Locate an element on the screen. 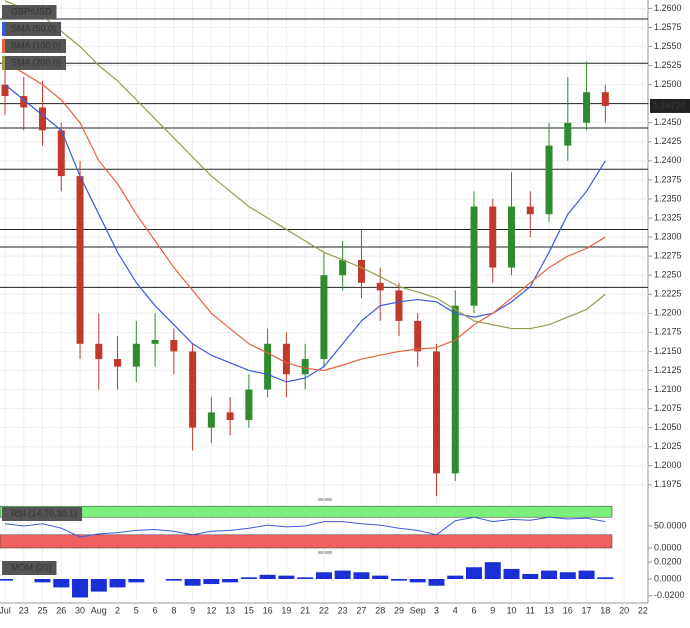 The image size is (690, 628). y-tick-label: 1.2075 is located at coordinates (668, 408).